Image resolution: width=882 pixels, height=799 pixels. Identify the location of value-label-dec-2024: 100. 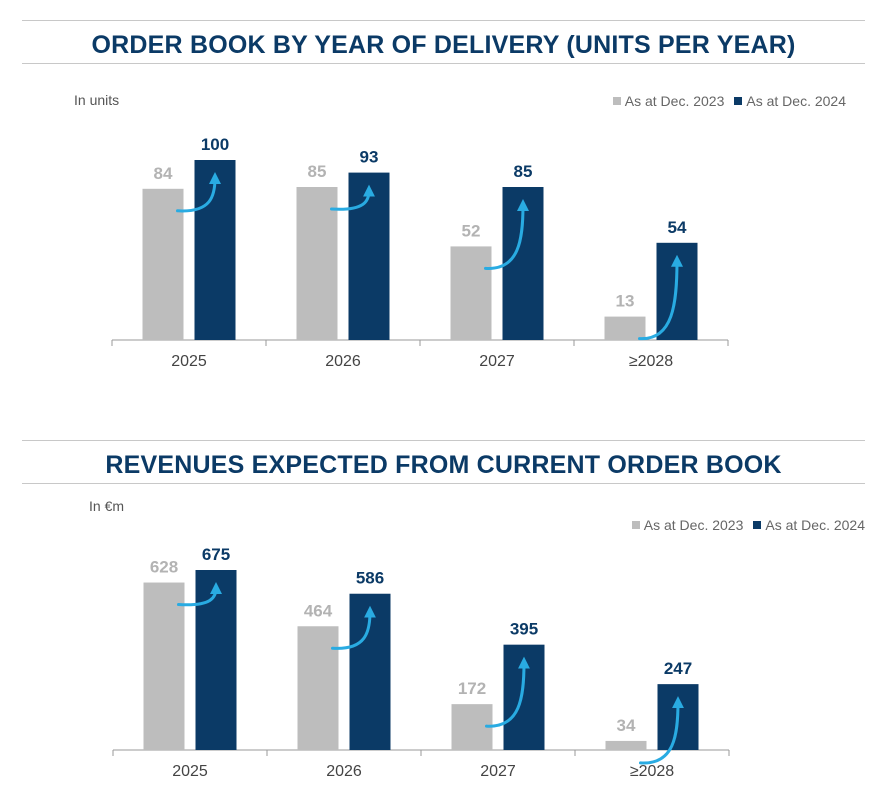
(215, 144).